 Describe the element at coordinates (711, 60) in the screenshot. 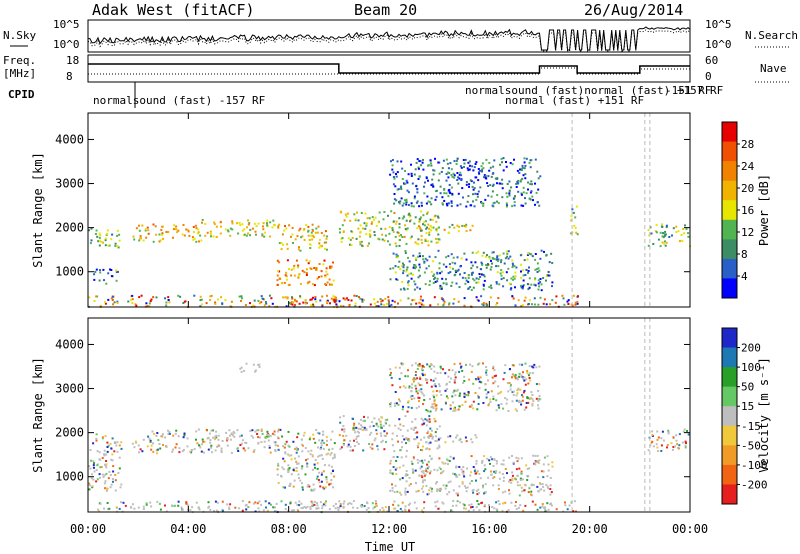

I see `nave-tick-high: 60` at that location.